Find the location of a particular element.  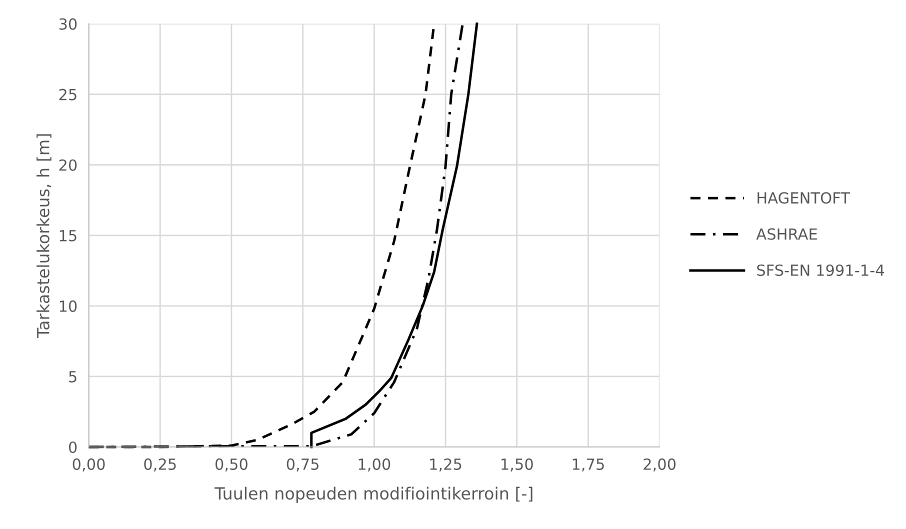

legend-label: HAGENTOFT is located at coordinates (804, 198).